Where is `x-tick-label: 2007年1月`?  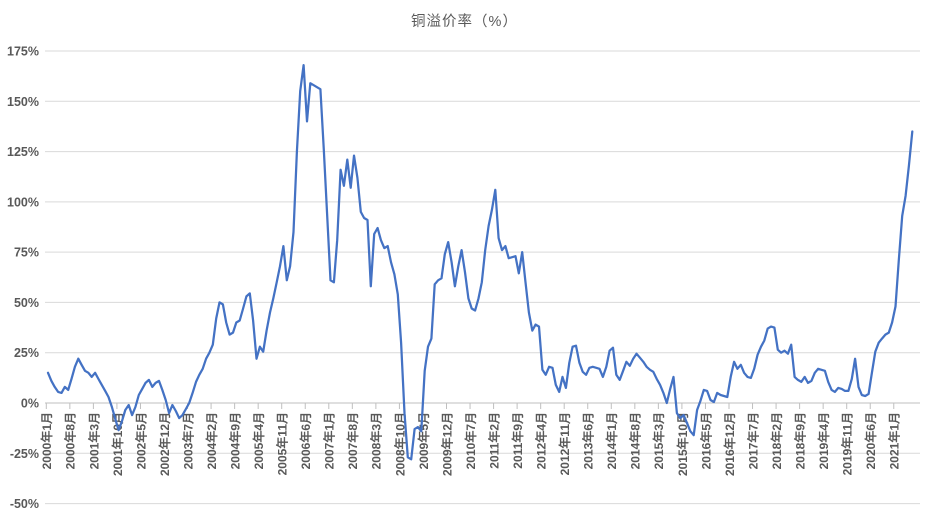 x-tick-label: 2007年1月 is located at coordinates (329, 440).